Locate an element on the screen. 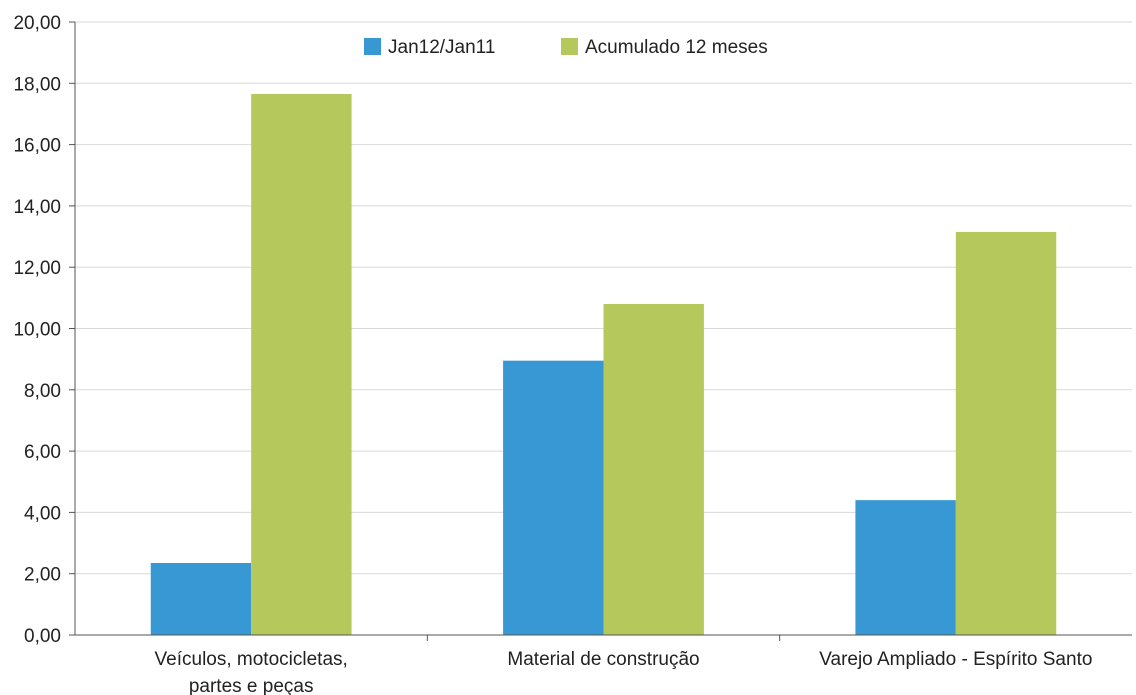  y-tick-label: 2,00 is located at coordinates (42, 575).